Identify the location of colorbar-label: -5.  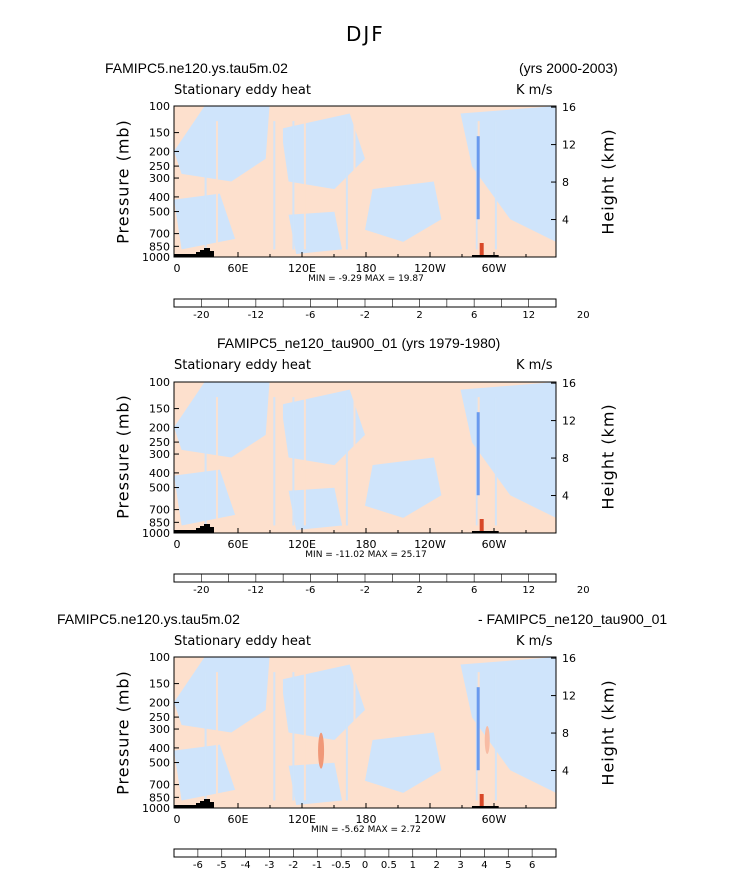
(222, 865).